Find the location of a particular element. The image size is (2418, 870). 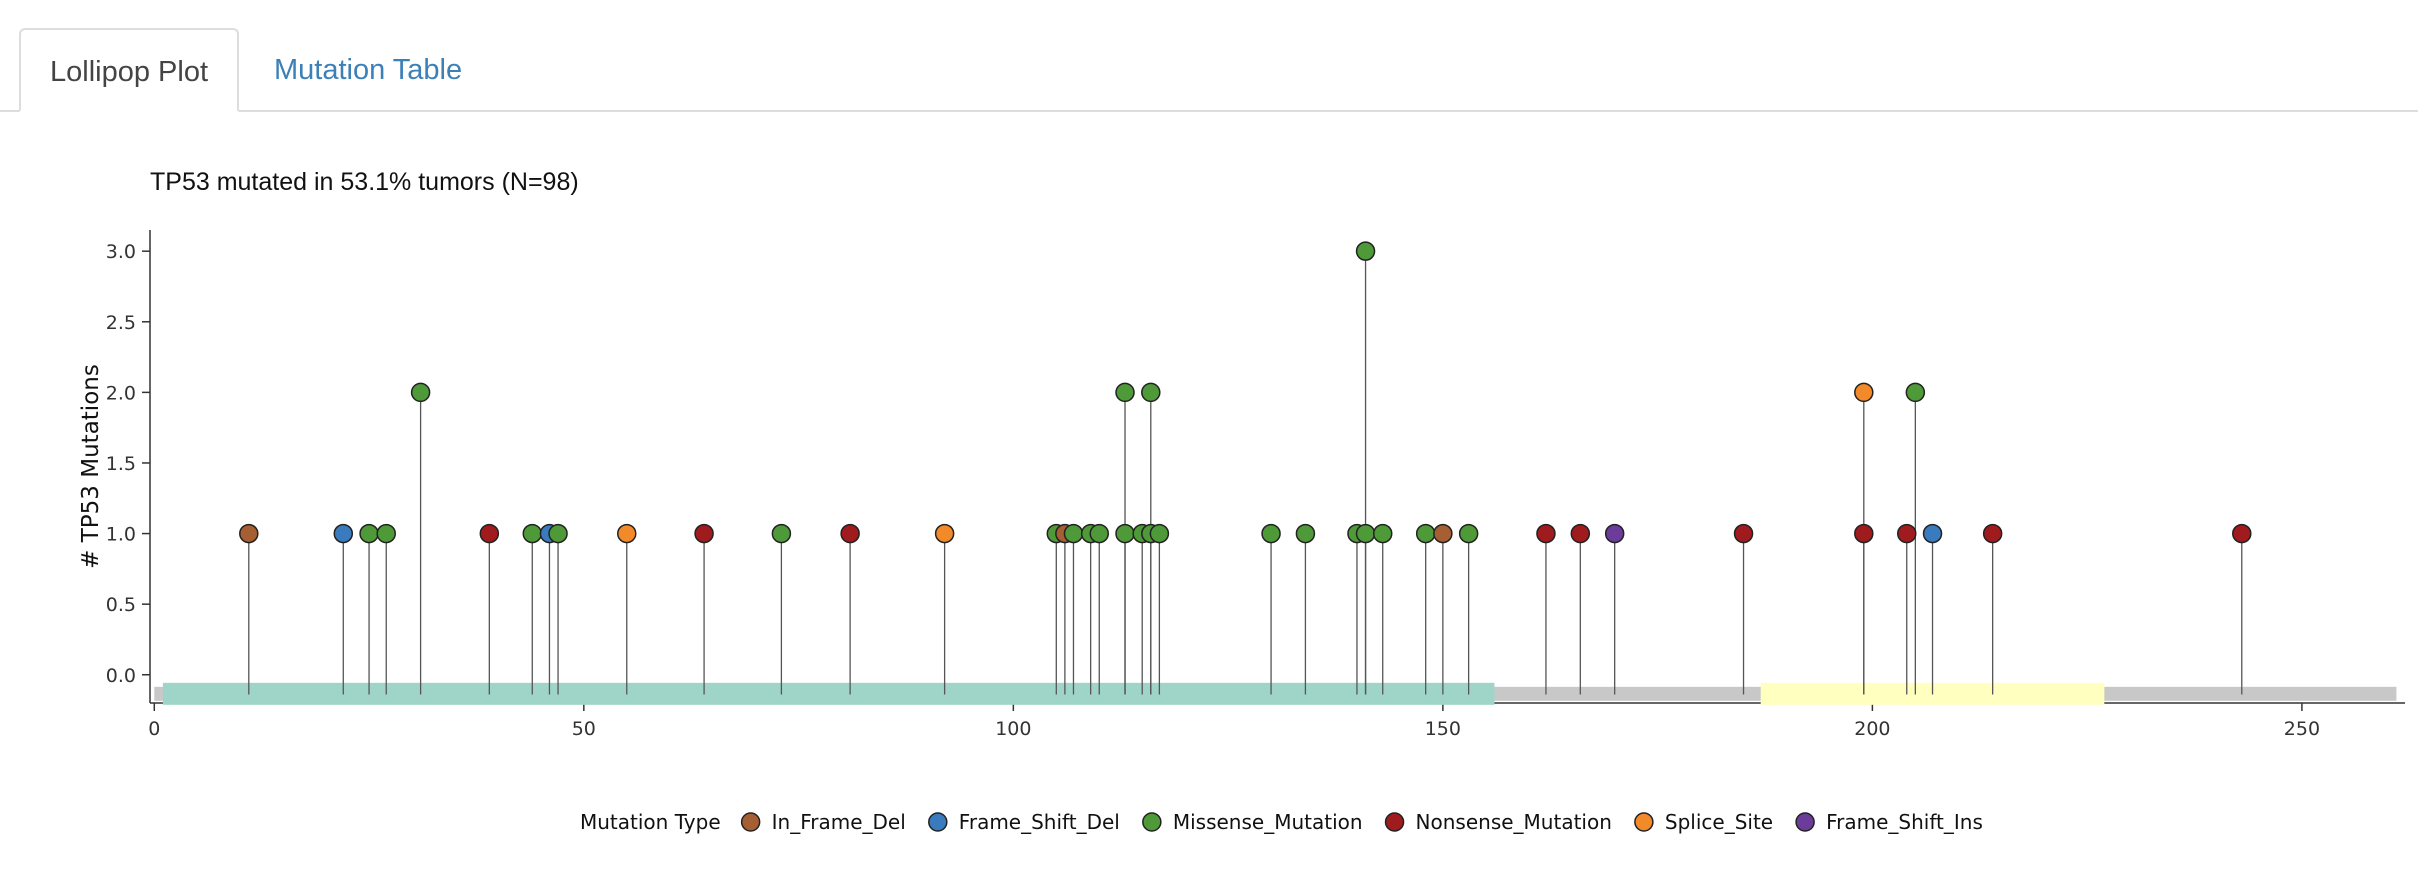

y-tick-label: 0.5 is located at coordinates (121, 605).